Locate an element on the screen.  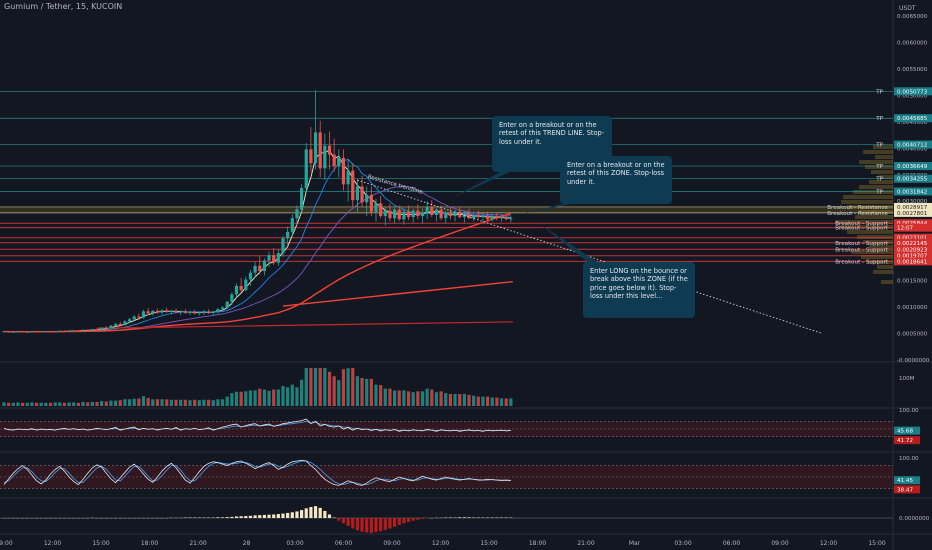
level-label: Breakout - Resistance is located at coordinates (857, 214).